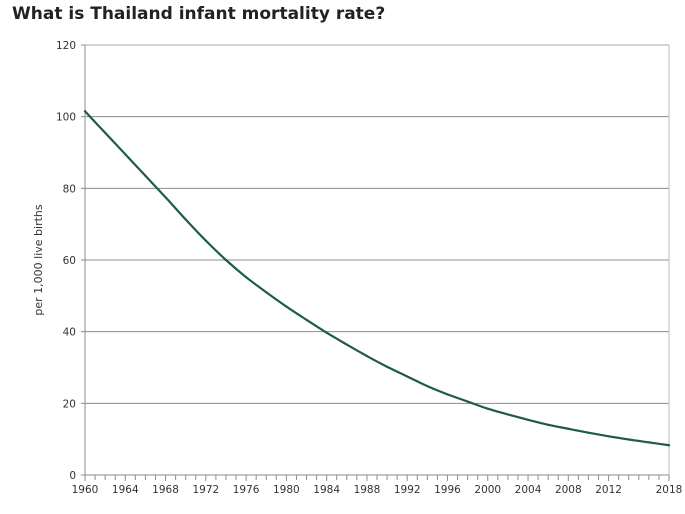  Describe the element at coordinates (125, 490) in the screenshot. I see `x-tick-label: 1964` at that location.